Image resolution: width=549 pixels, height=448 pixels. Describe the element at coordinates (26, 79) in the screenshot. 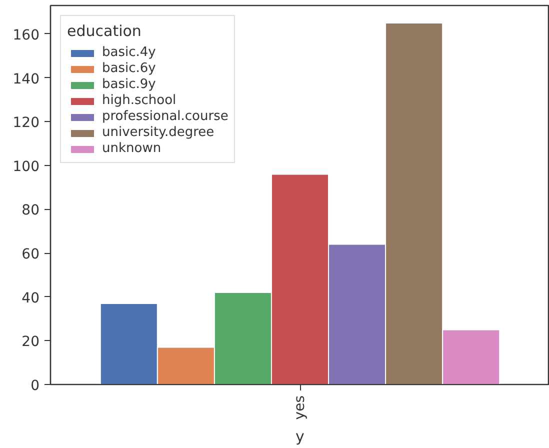

I see `y-tick-label: 140` at that location.